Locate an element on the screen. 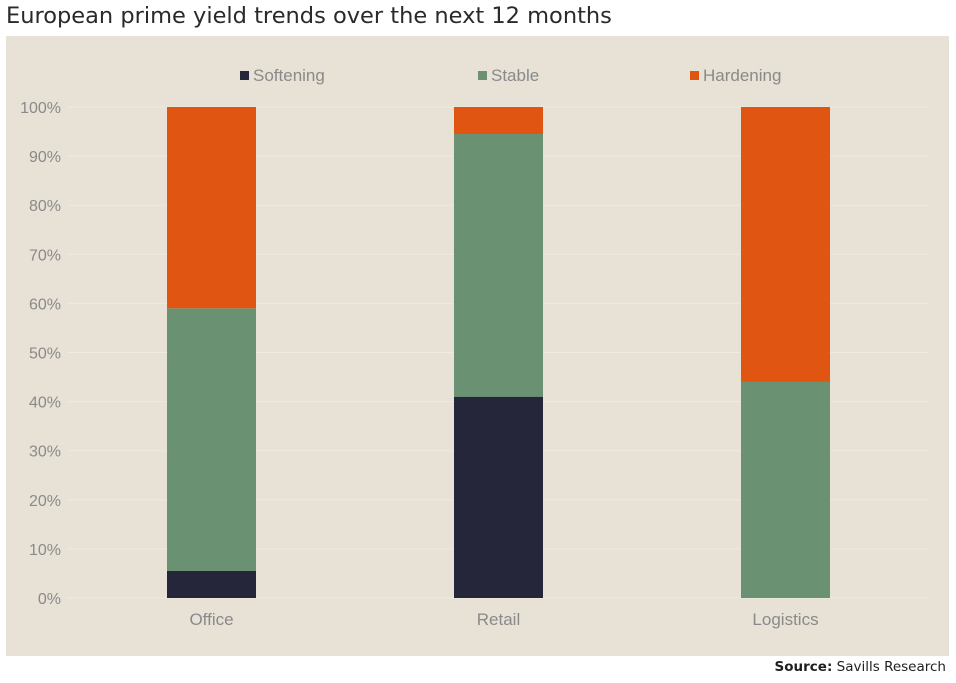 This screenshot has width=956, height=683. legend: Softening Stable Hardening is located at coordinates (510, 75).